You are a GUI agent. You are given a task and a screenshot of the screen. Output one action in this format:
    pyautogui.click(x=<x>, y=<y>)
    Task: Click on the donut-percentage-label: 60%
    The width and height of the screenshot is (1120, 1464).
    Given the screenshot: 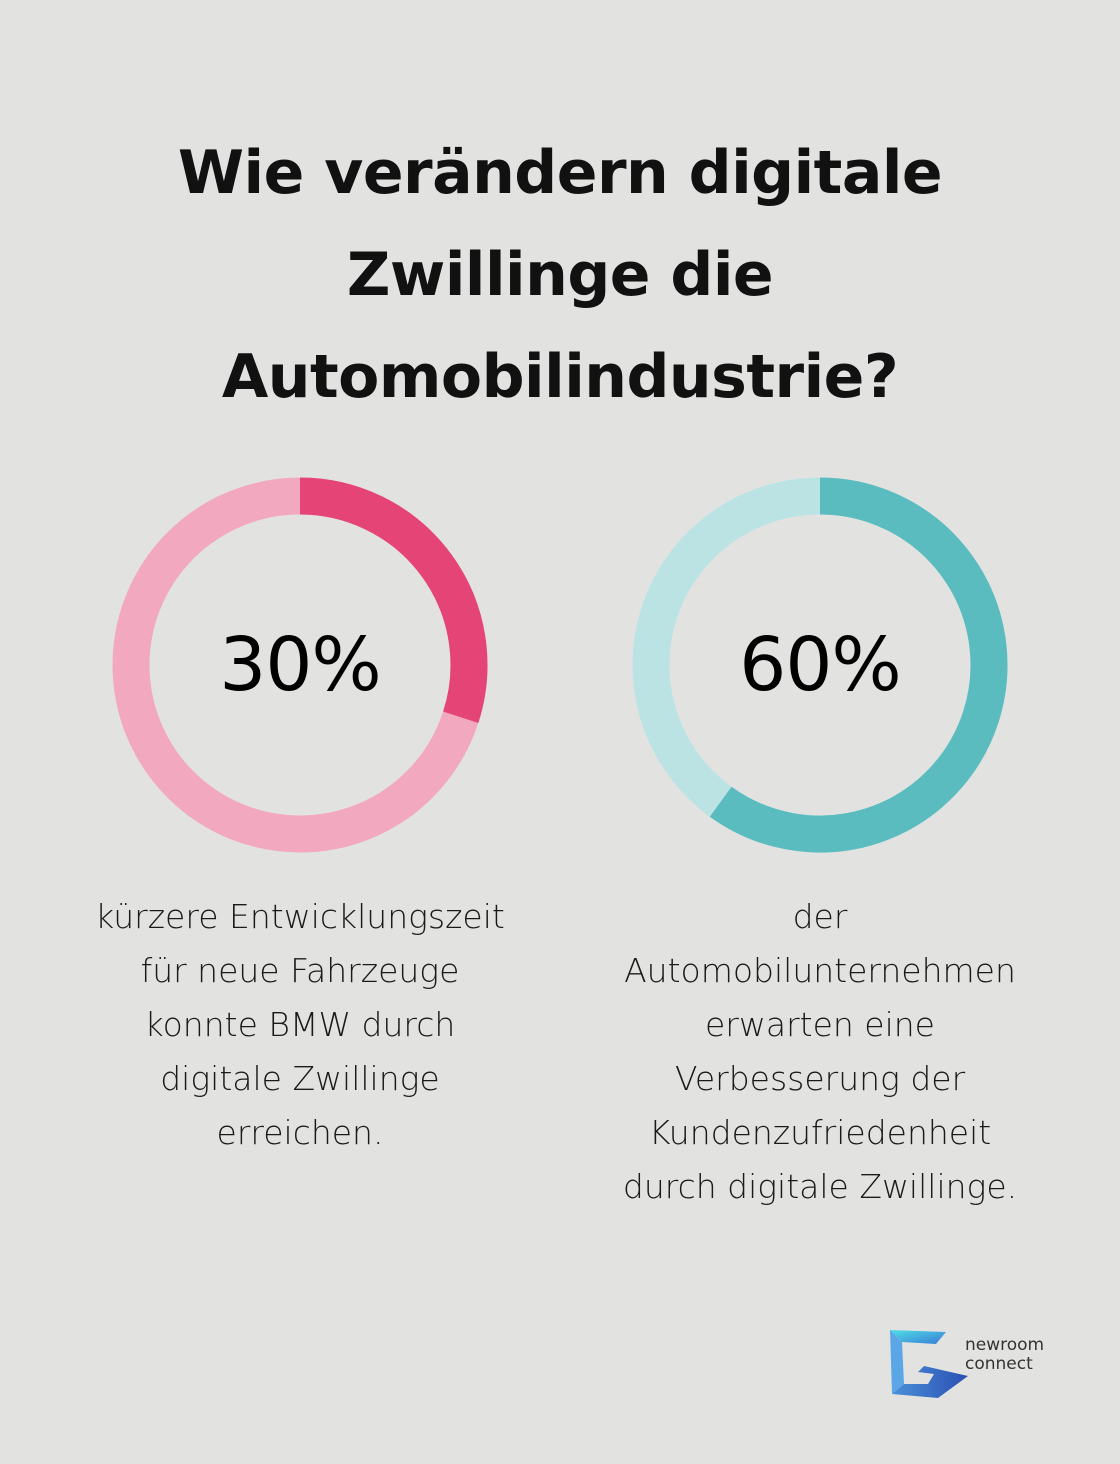 What is the action you would take?
    pyautogui.click(x=820, y=665)
    